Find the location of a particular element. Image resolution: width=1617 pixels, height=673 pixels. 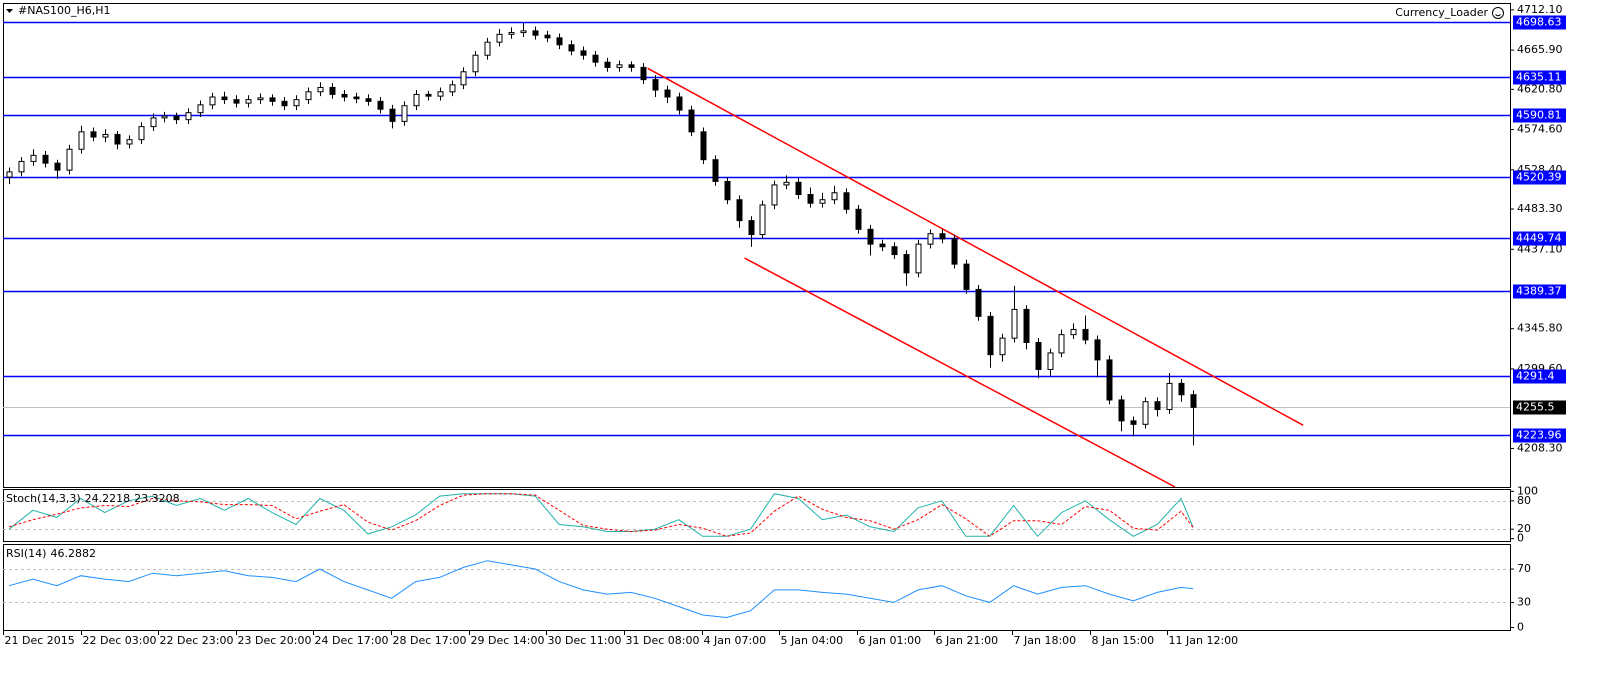

level-label: 4223.96 is located at coordinates (1539, 435).